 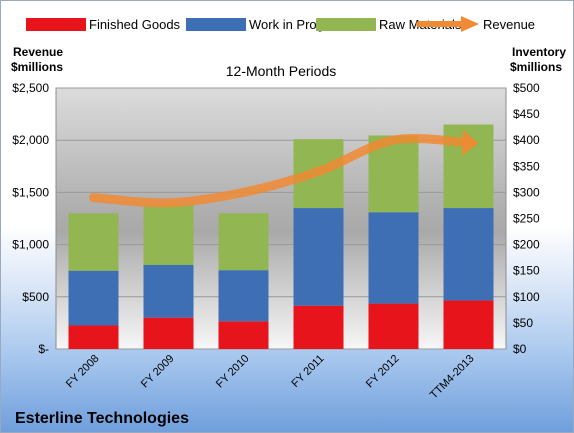 What do you see at coordinates (470, 24) in the screenshot?
I see `legend-swatch-revenue-arrowhead` at bounding box center [470, 24].